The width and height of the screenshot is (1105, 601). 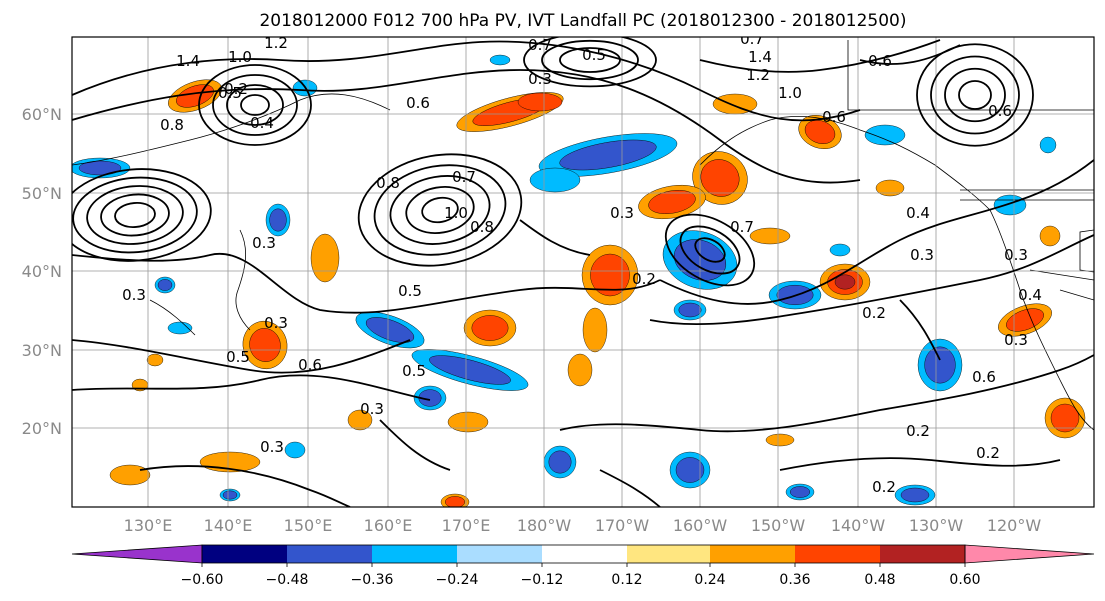 I want to click on longitude-tick-label: 170°E, so click(x=466, y=525).